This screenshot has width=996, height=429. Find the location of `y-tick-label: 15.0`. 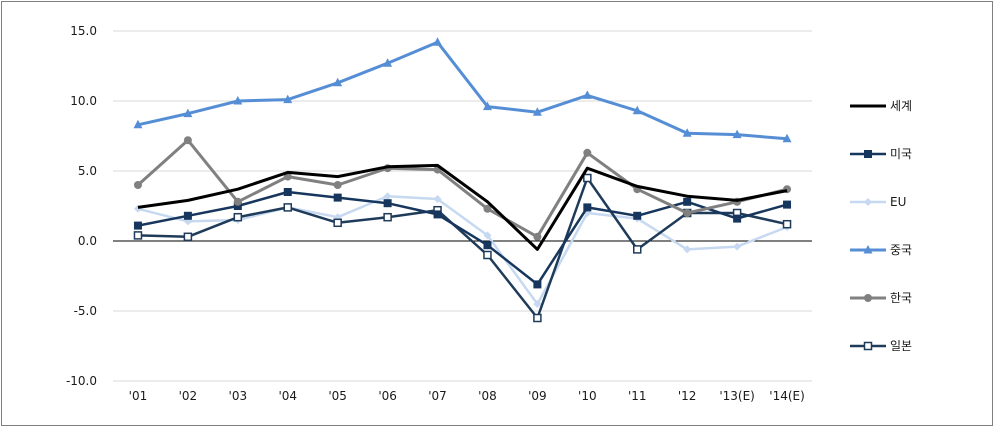

y-tick-label: 15.0 is located at coordinates (83, 31).